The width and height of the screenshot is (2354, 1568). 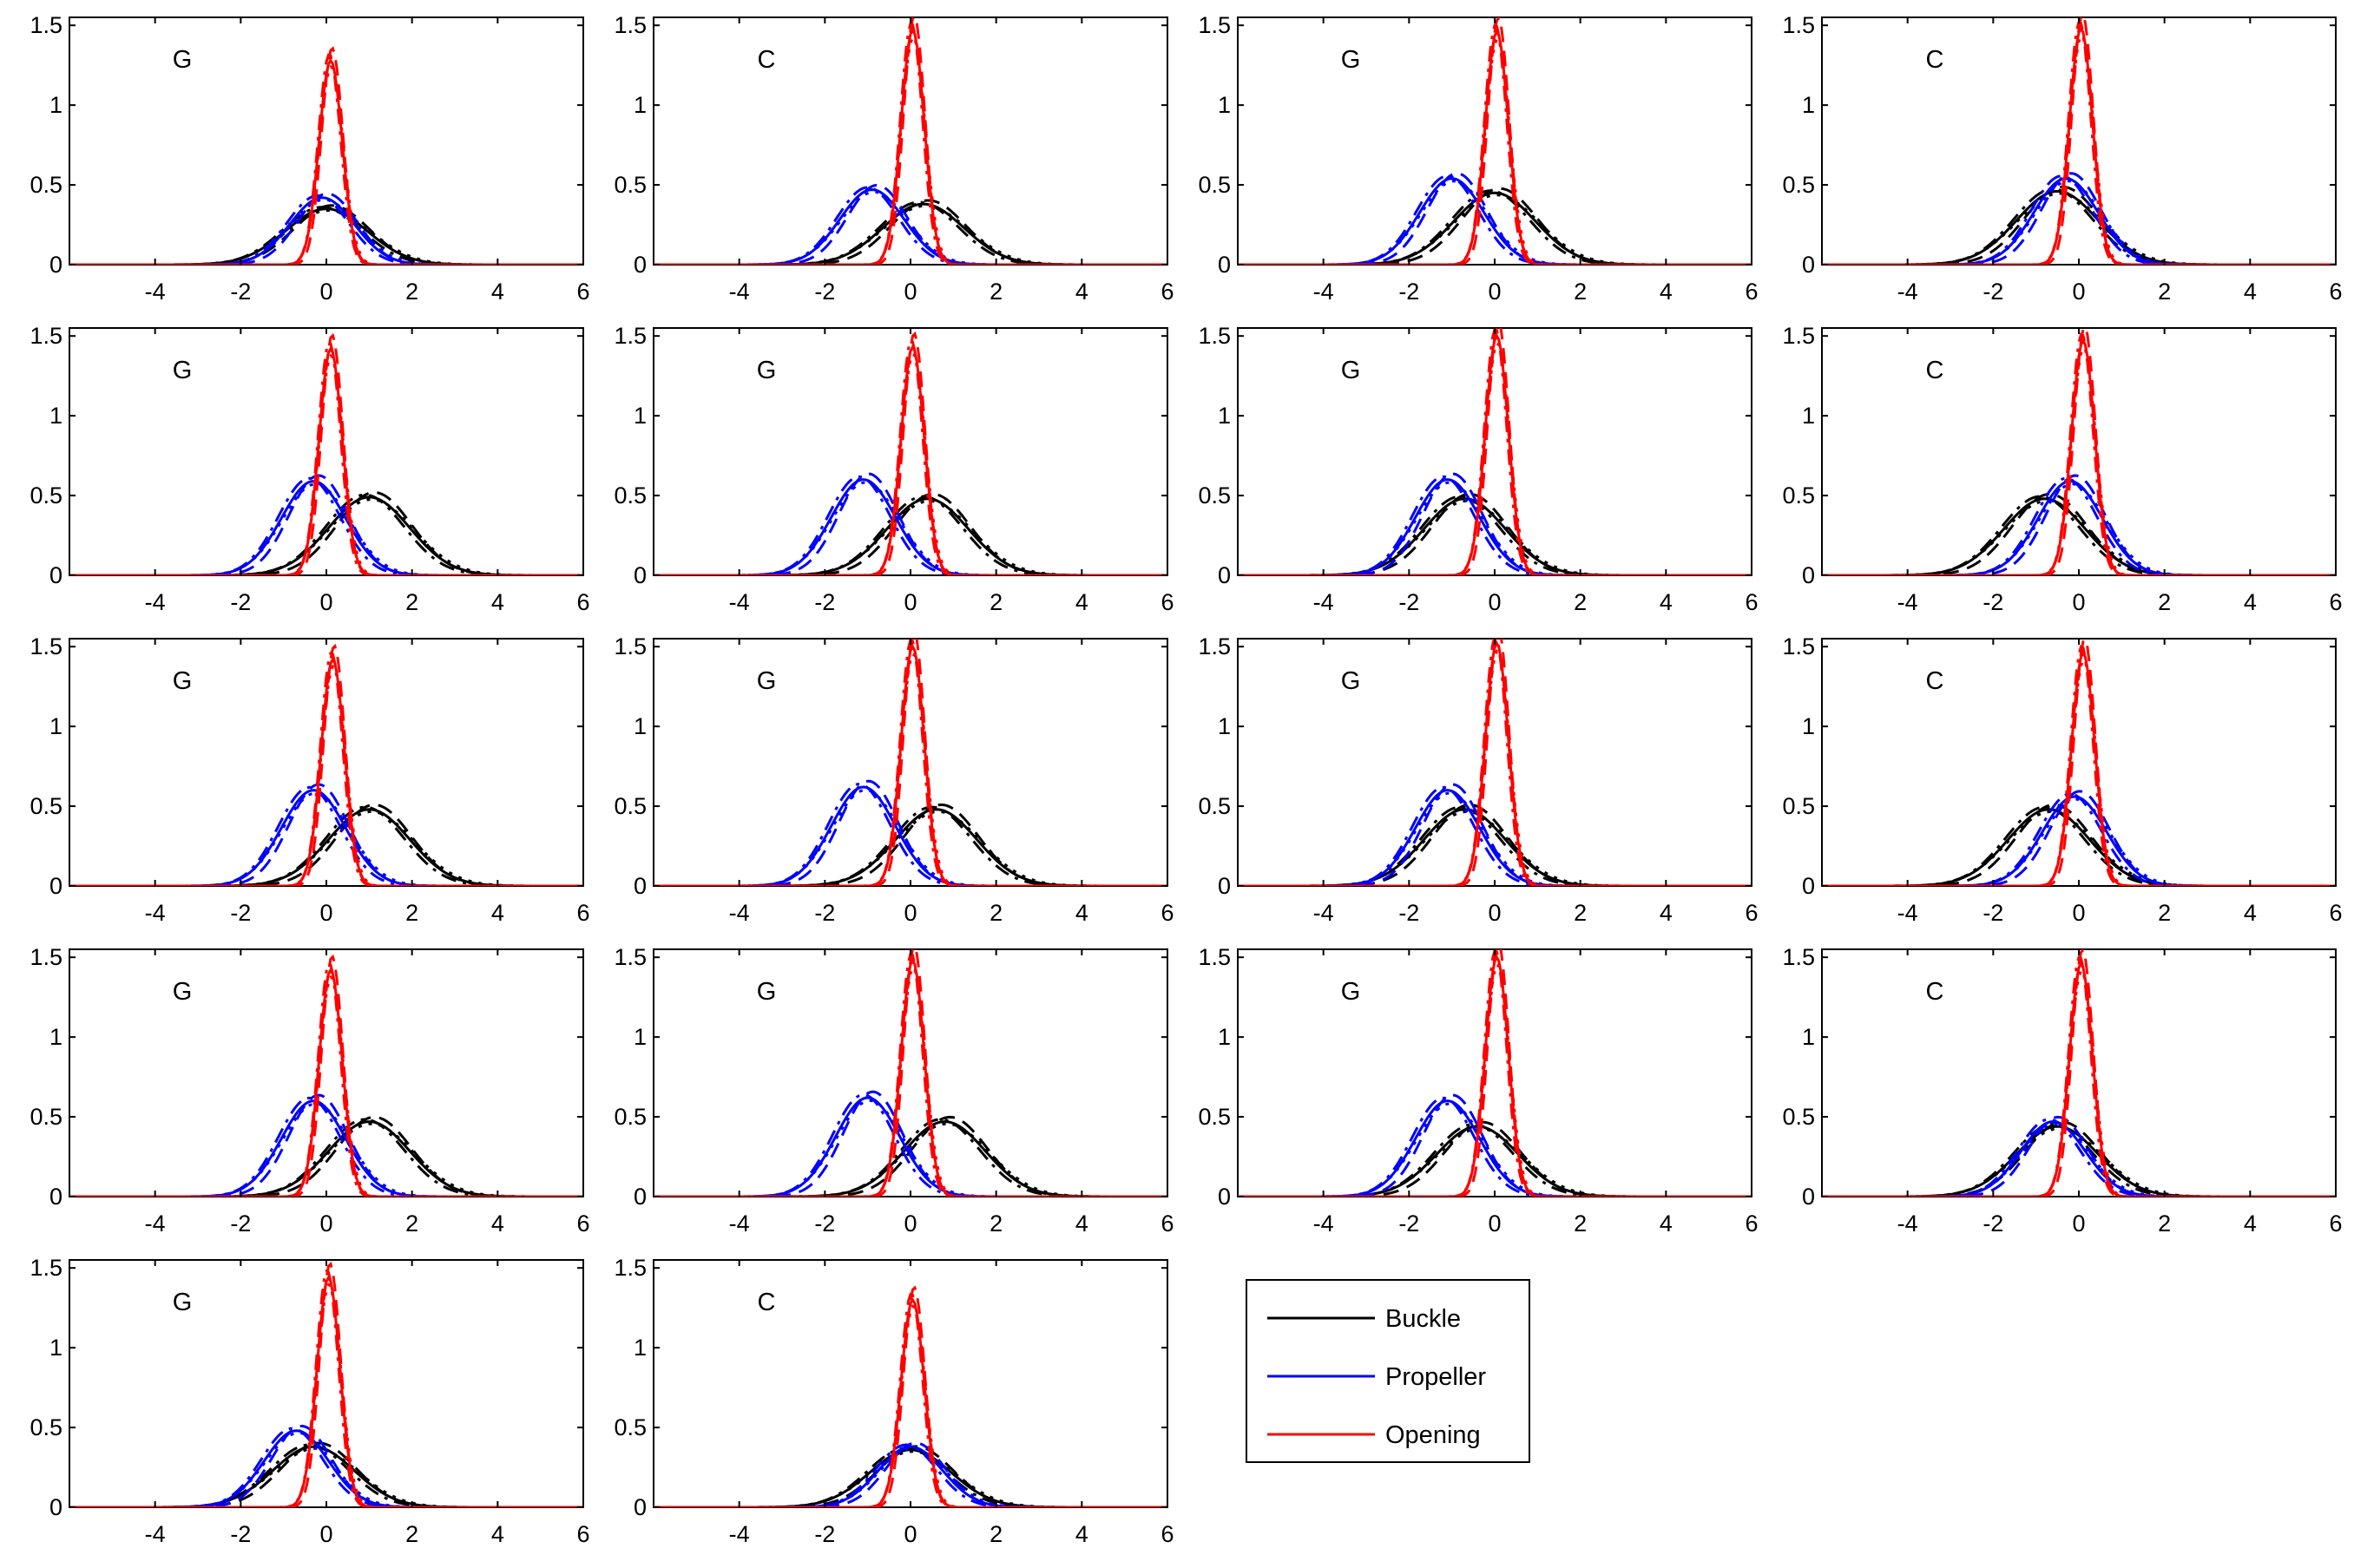 I want to click on subplot-18: -4 -2 0 2 4 6 0 0.5 1 1.5 C, so click(x=894, y=1401).